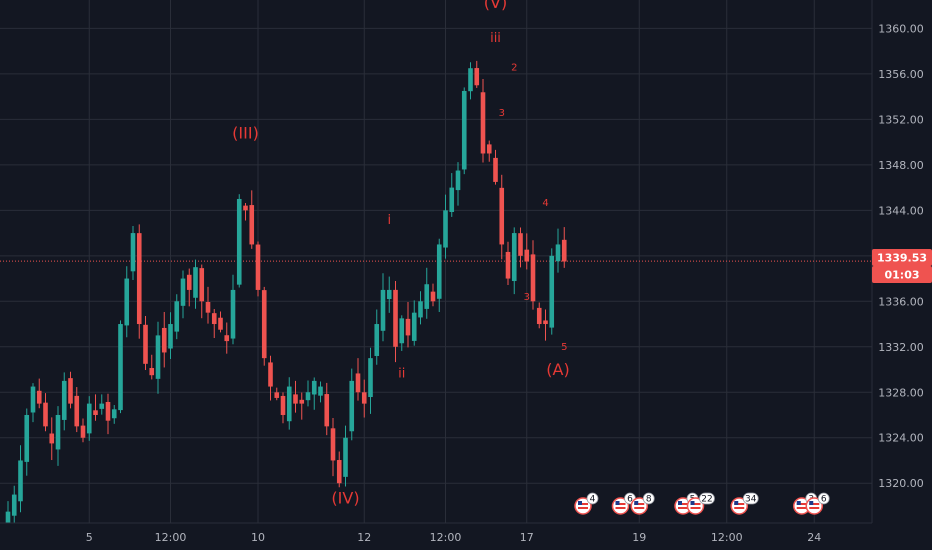 This screenshot has width=932, height=550. I want to click on event-marker: 22, so click(700, 503).